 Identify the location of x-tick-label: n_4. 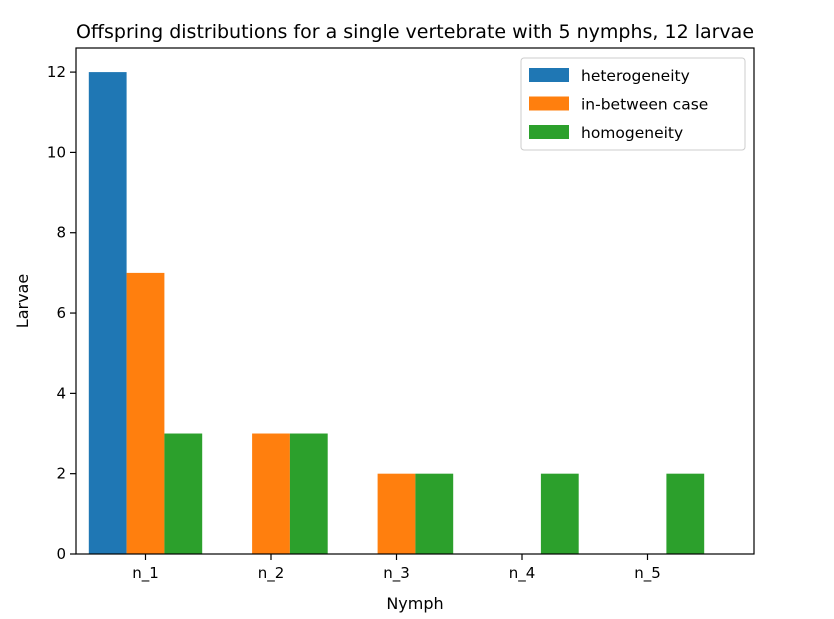
(522, 573).